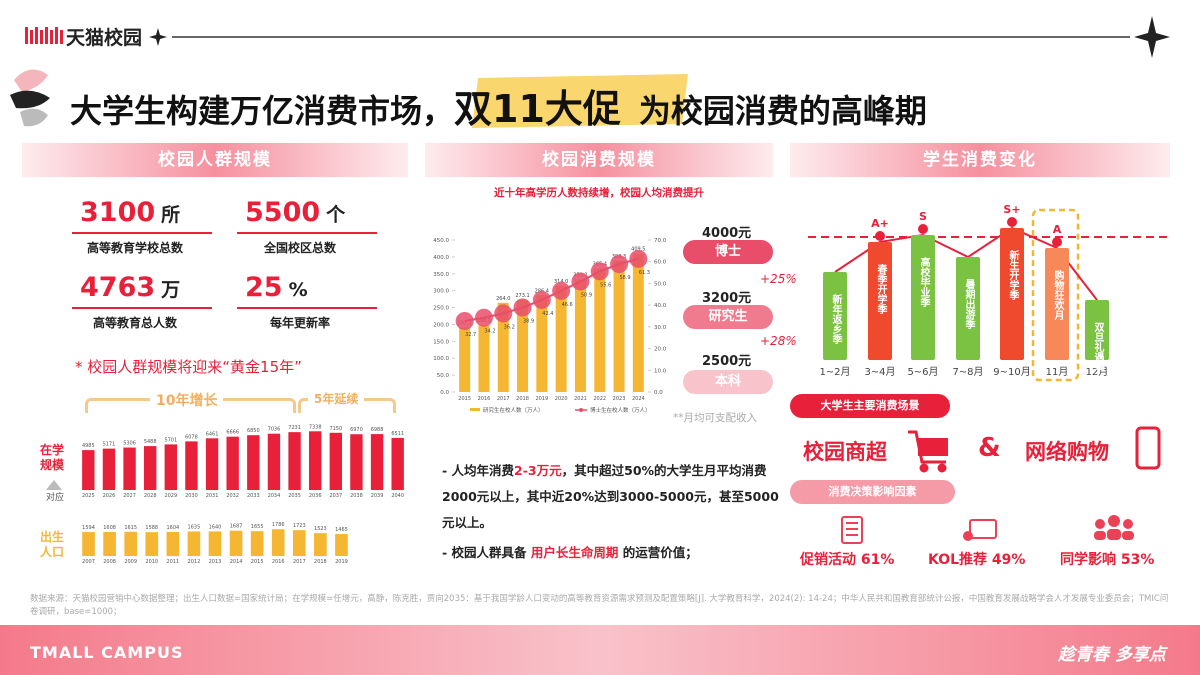  I want to click on data-label: 6511, so click(397, 434).